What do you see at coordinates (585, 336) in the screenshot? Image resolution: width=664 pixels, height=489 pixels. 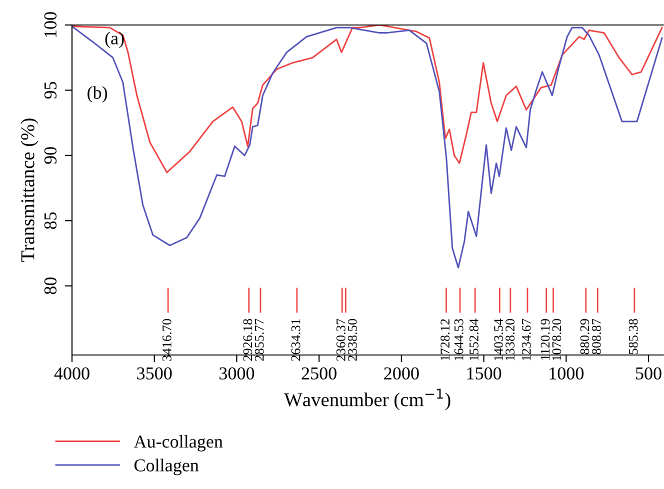 I see `ref-line-label: 880.29` at bounding box center [585, 336].